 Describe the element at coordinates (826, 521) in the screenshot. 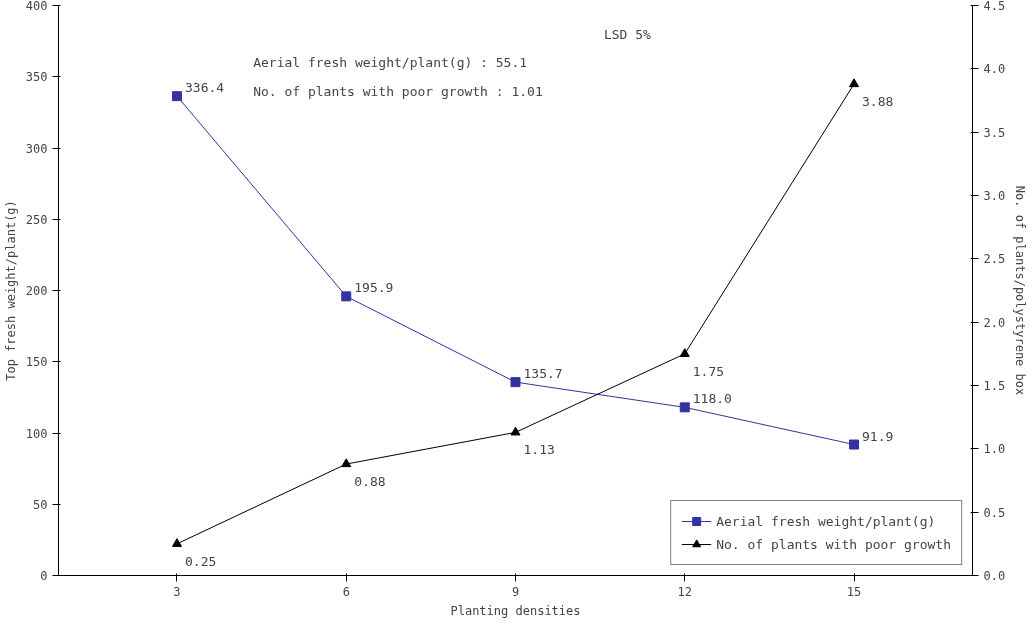

I see `legend-label: Aerial fresh weight/plant(g)` at that location.